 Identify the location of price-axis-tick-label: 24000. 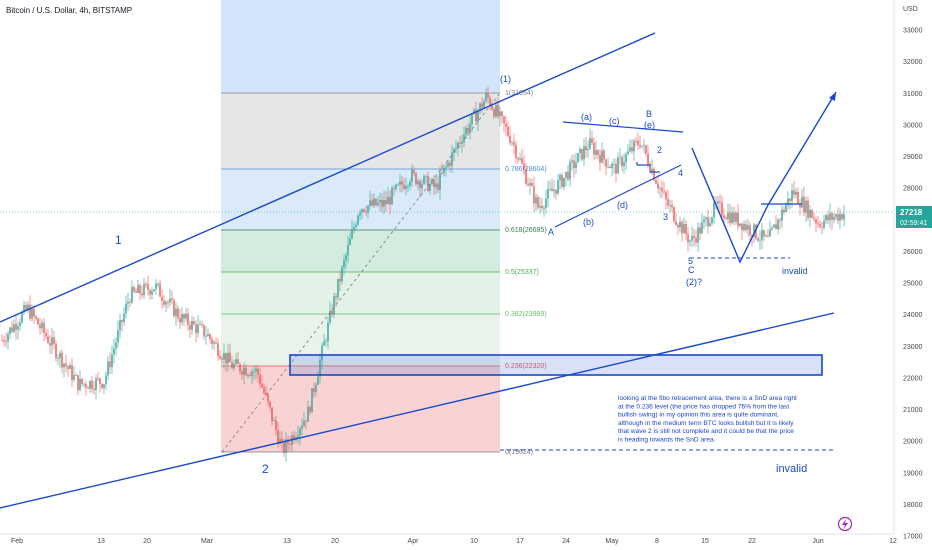
(913, 315).